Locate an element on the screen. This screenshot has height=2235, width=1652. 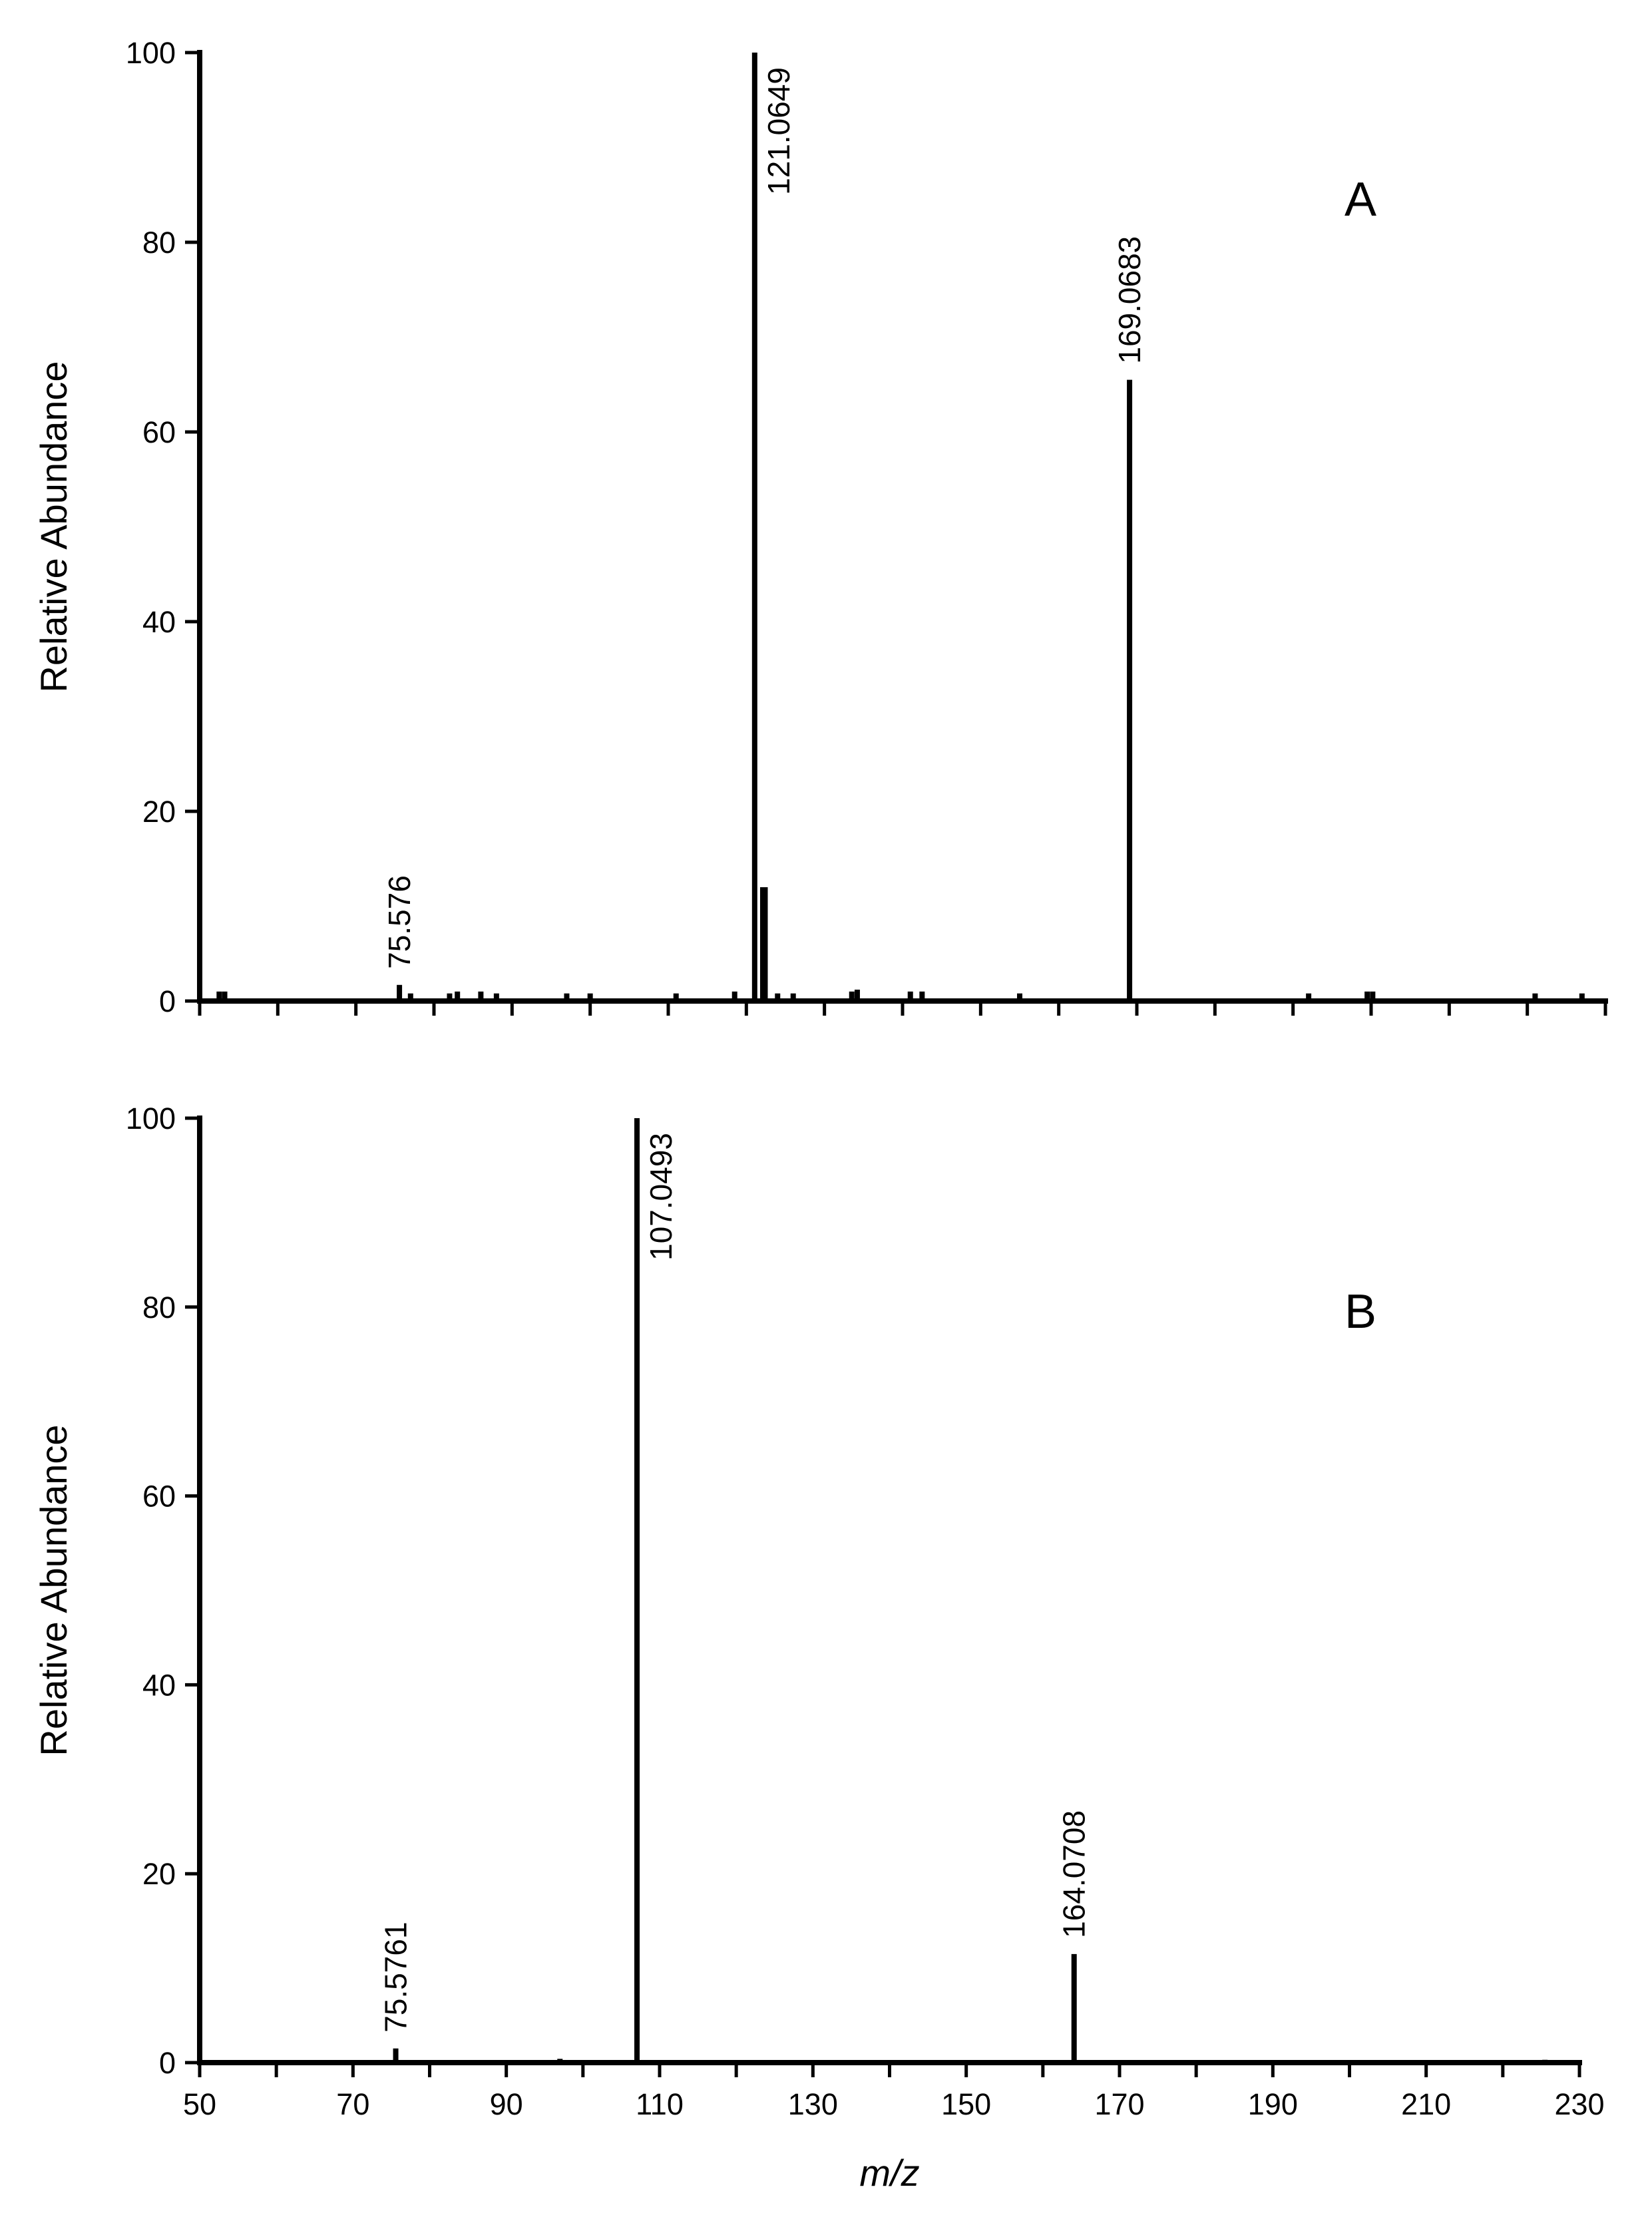
x-tick-label: 210 is located at coordinates (1426, 2104).